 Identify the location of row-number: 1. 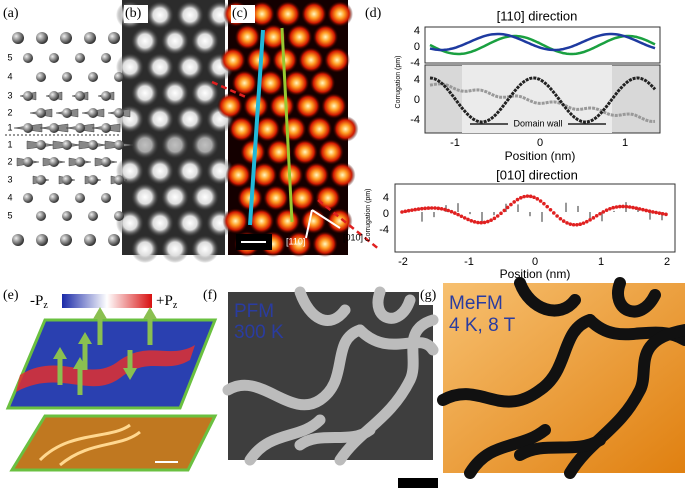
(9, 144).